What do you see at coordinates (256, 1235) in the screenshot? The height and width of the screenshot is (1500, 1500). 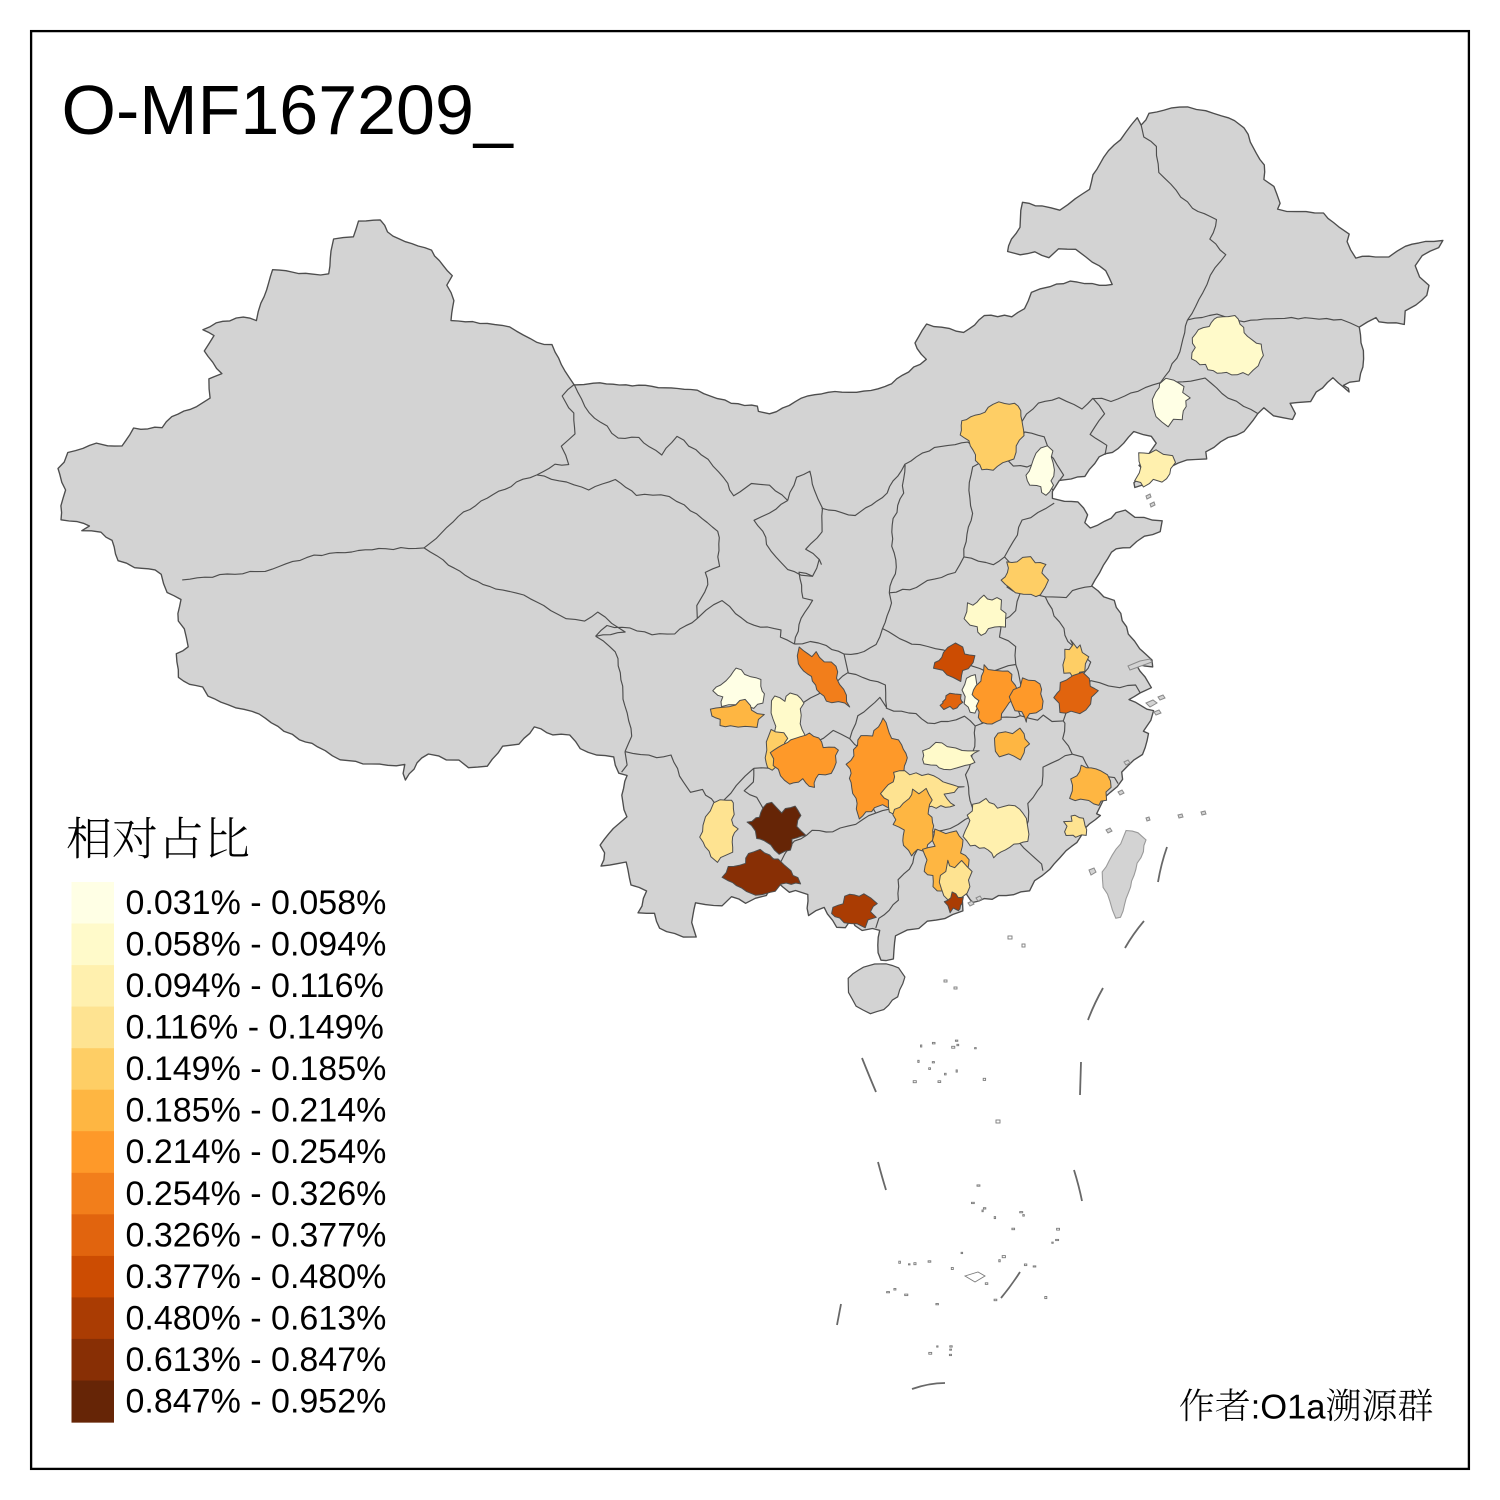 I see `svg-text: 0.326% - 0.377%` at bounding box center [256, 1235].